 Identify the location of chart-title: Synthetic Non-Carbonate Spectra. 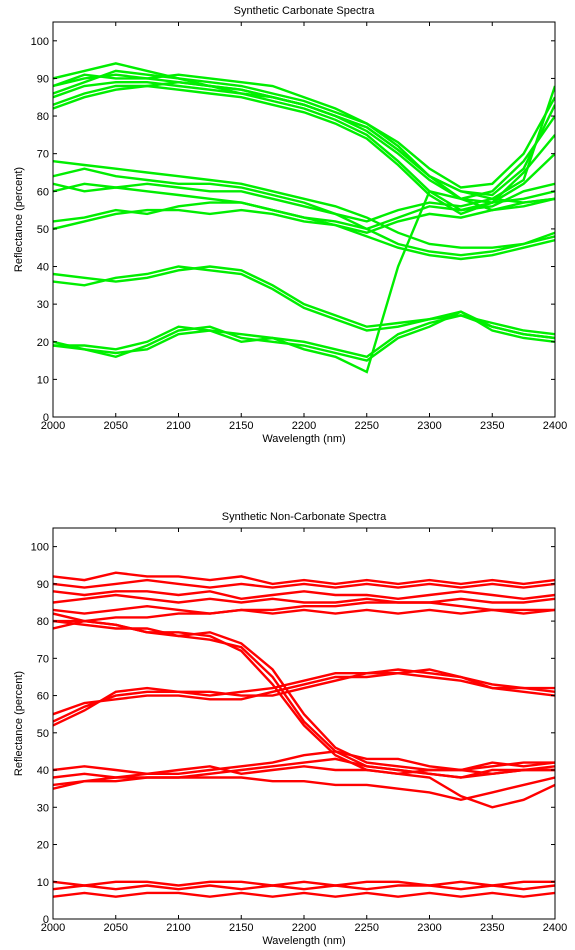
(304, 517).